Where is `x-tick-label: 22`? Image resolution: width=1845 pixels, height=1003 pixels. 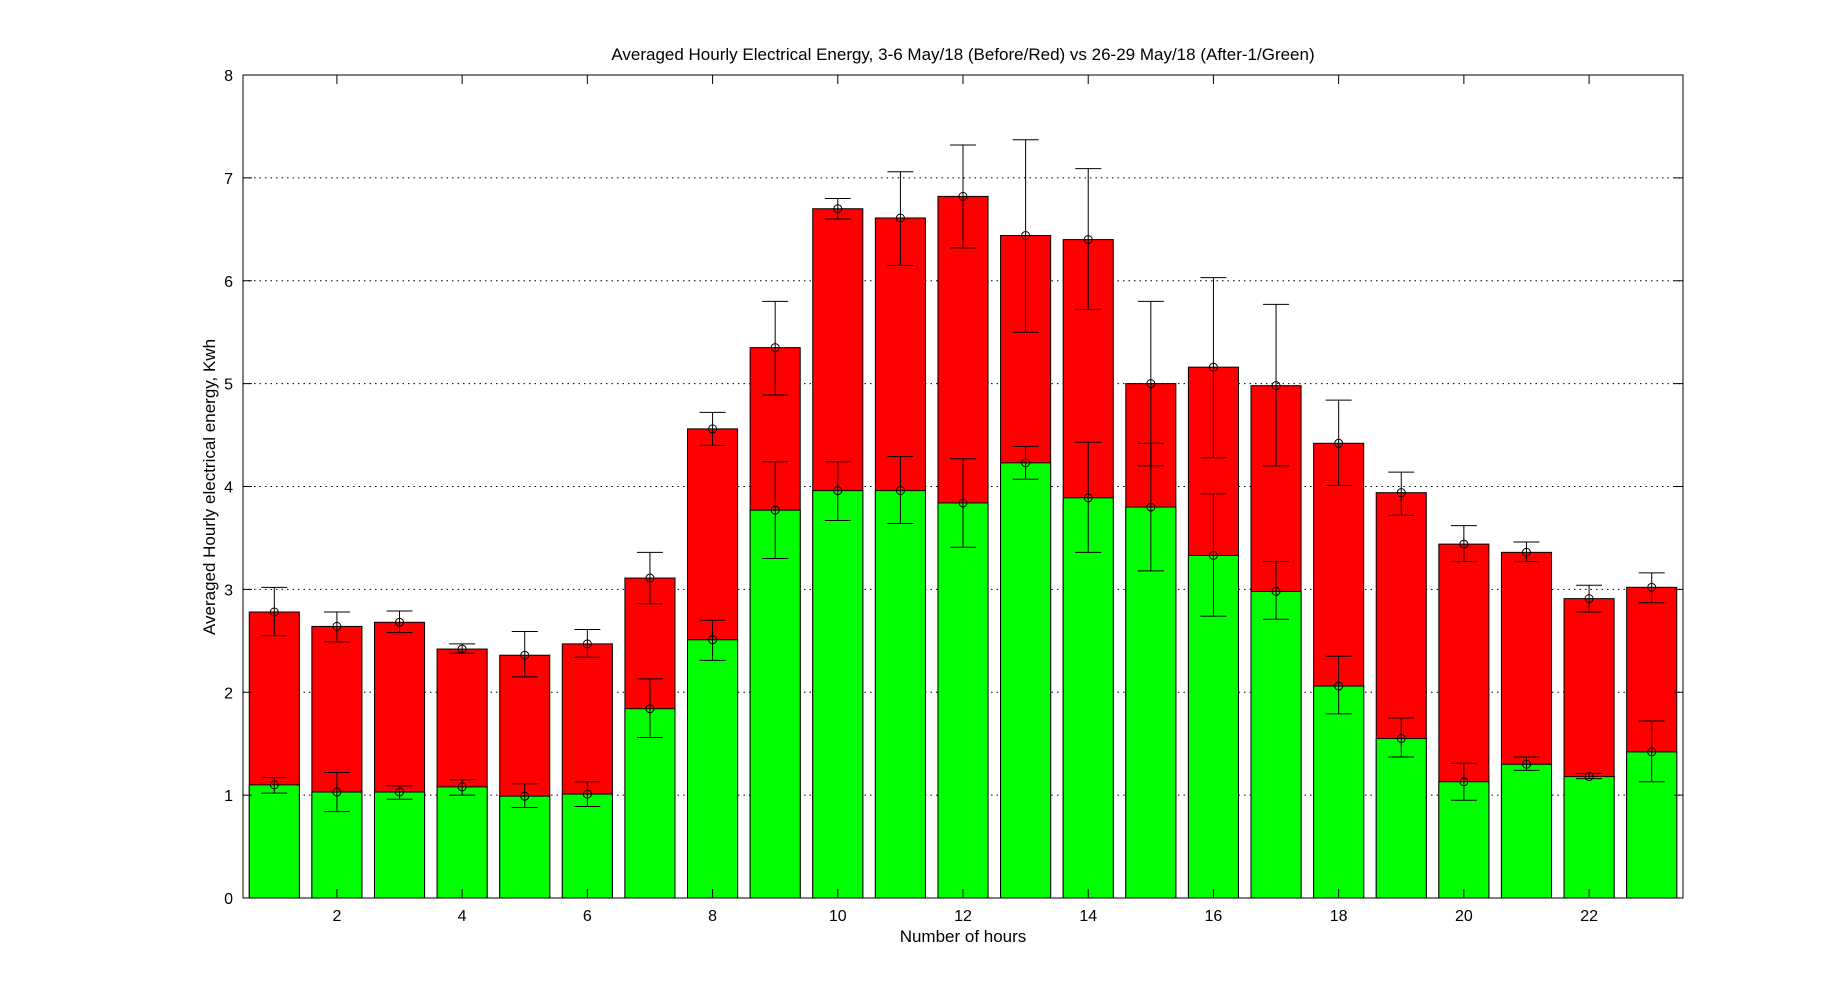
x-tick-label: 22 is located at coordinates (1589, 916).